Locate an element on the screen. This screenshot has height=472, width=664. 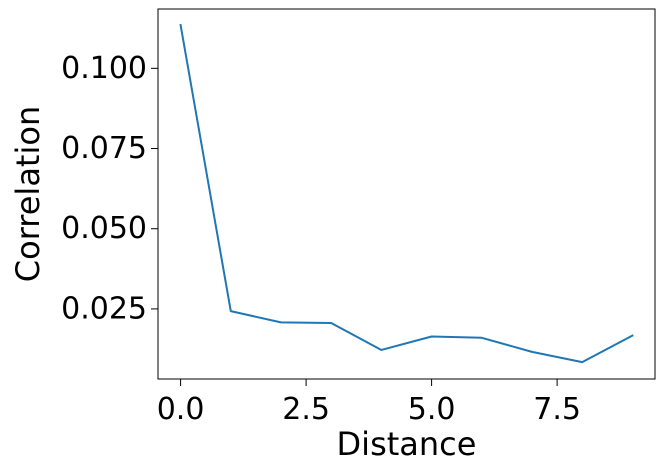
y-tick-label: 0.050 is located at coordinates (104, 228).